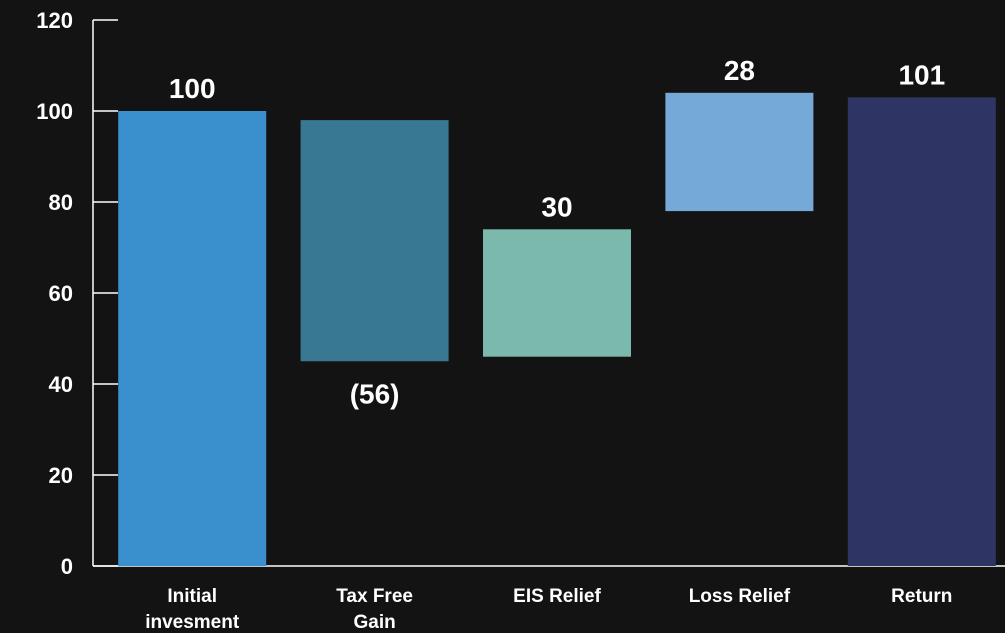 This screenshot has width=1005, height=633. I want to click on category-label: Initial, so click(192, 596).